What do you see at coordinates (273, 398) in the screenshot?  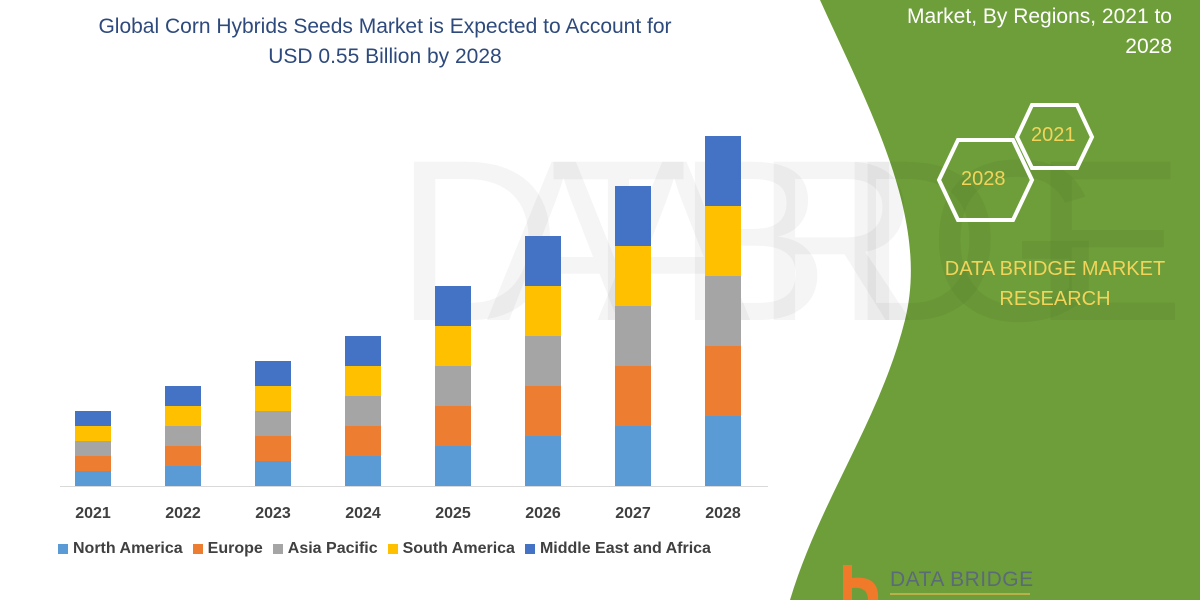 I see `bar-segment-2023-south-america` at bounding box center [273, 398].